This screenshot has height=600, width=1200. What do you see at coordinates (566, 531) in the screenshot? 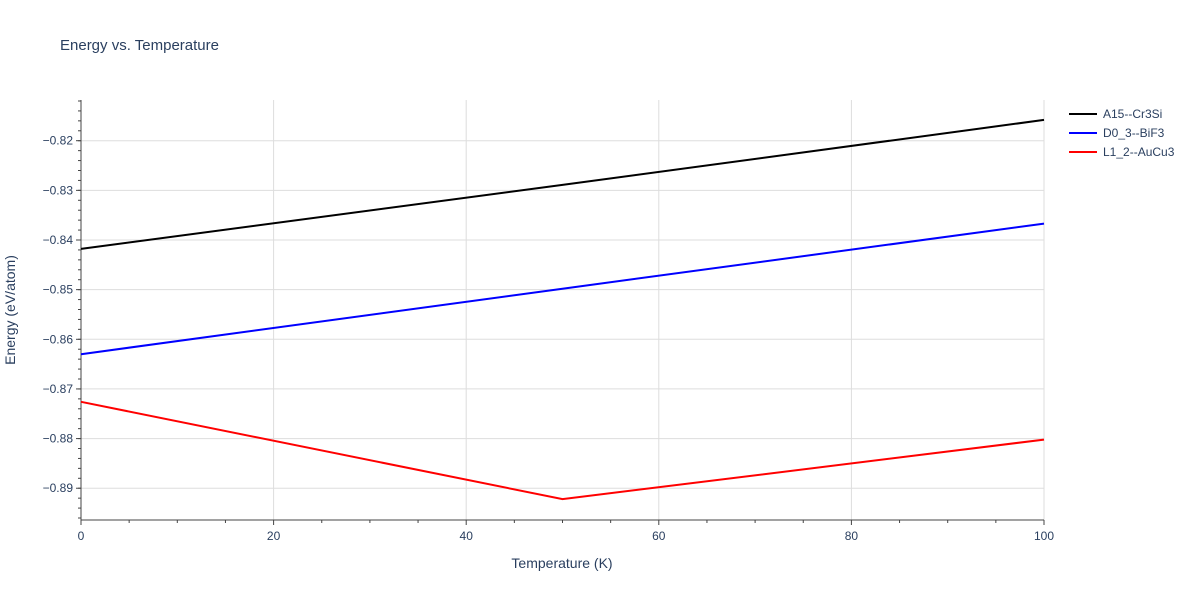
I see `x-ticks: 0 20 40 60 80 100` at bounding box center [566, 531].